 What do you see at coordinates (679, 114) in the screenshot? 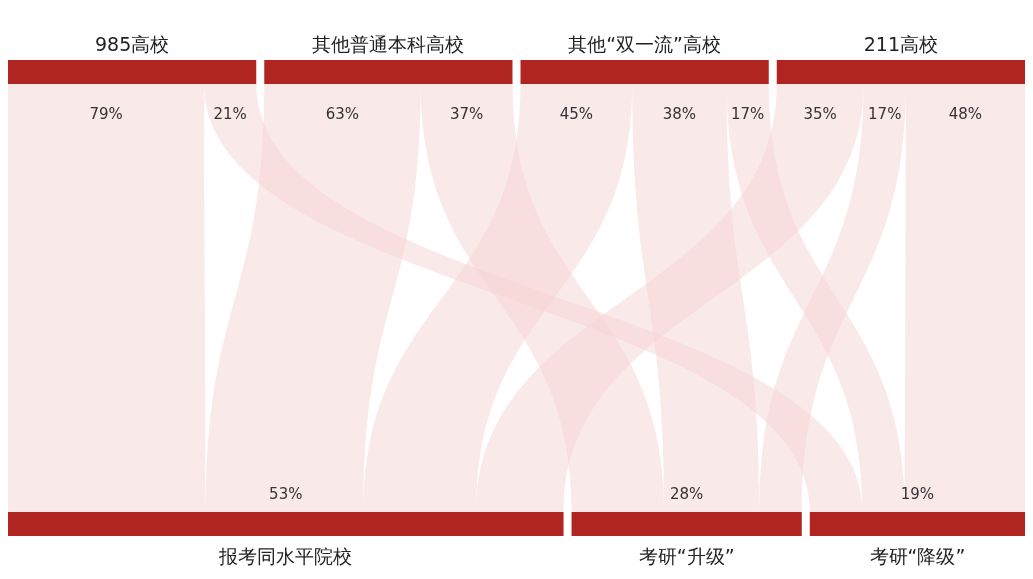
I see `data-label: 38%` at bounding box center [679, 114].